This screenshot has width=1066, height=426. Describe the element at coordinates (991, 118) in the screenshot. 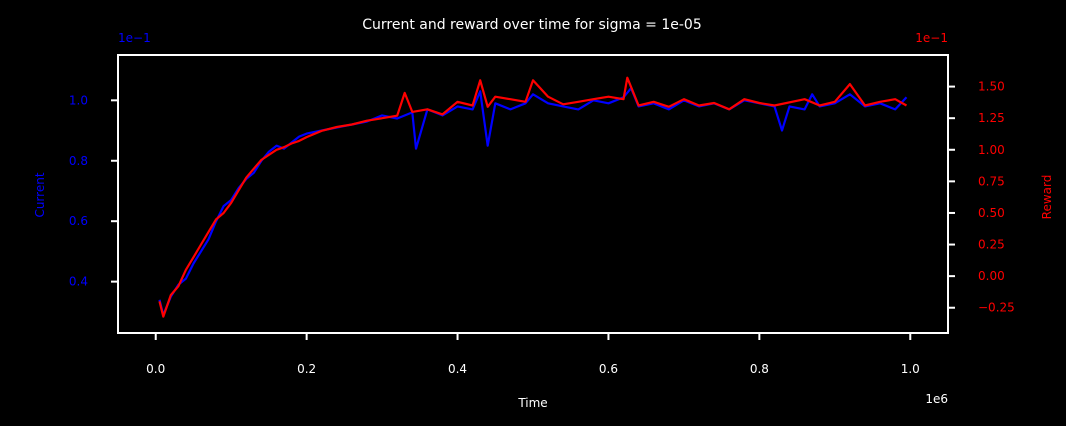

I see `right-y-tick-label: 1.25` at that location.